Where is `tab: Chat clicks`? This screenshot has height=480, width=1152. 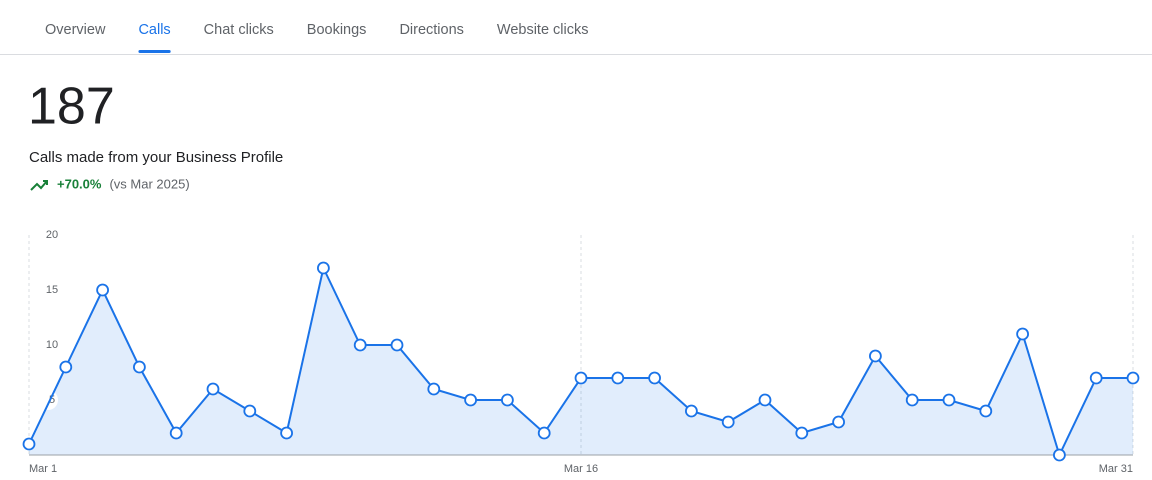
tab: Chat clicks is located at coordinates (239, 30).